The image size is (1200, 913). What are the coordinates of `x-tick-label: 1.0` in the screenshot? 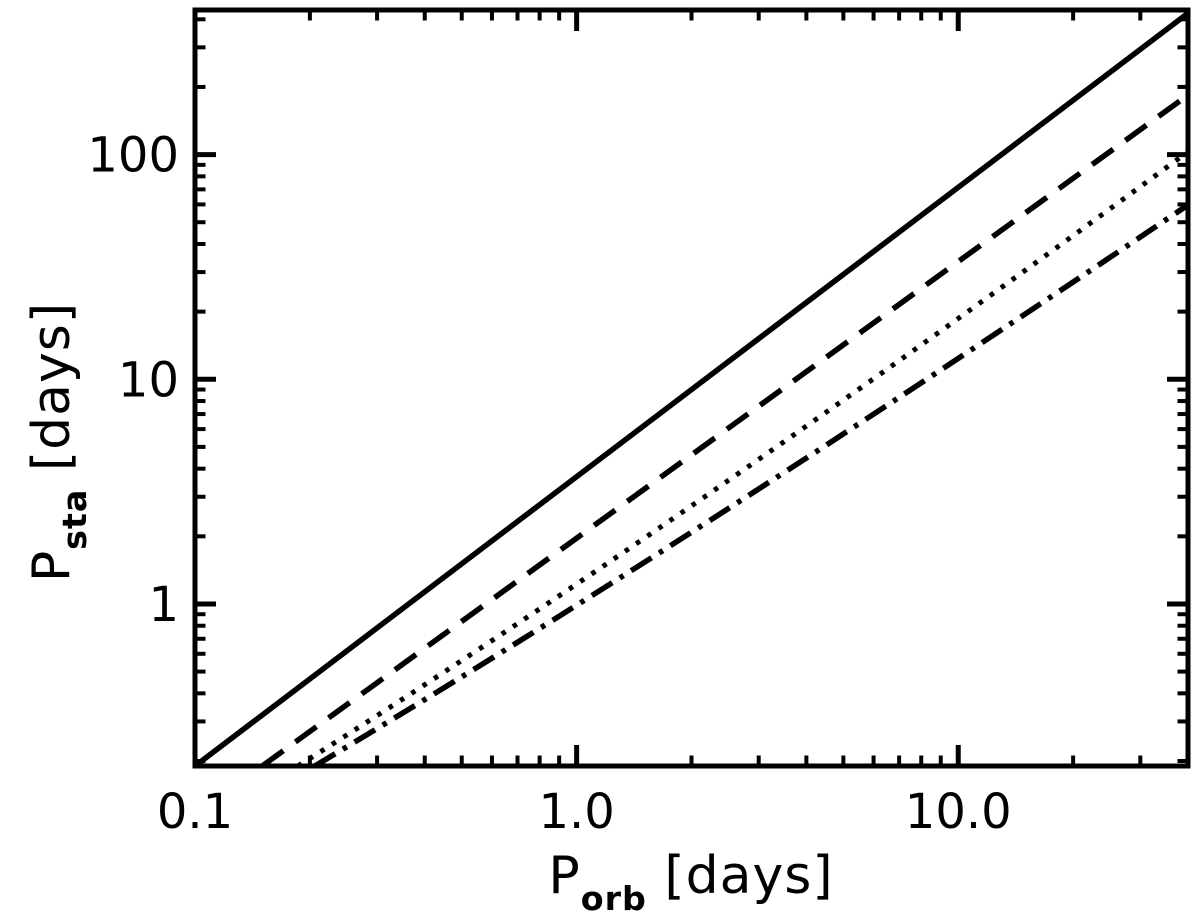 It's located at (576, 812).